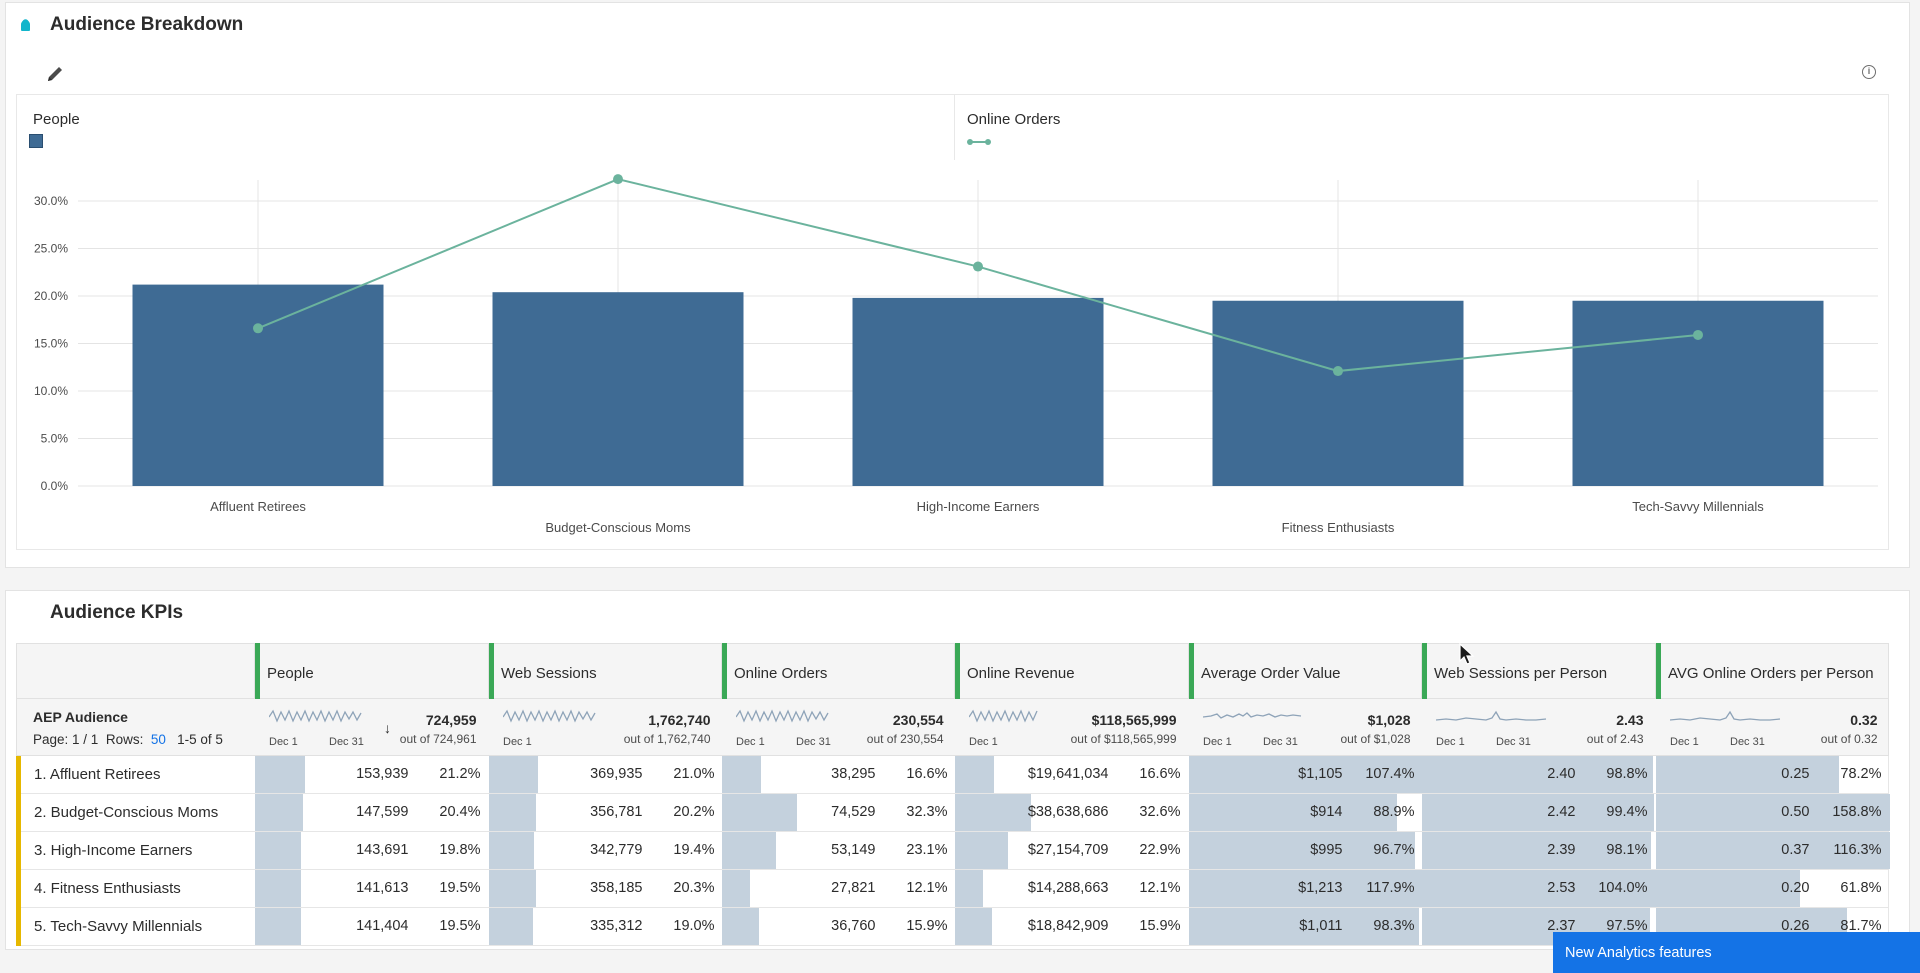  Describe the element at coordinates (158, 739) in the screenshot. I see `rows-per-page-select: 50` at that location.